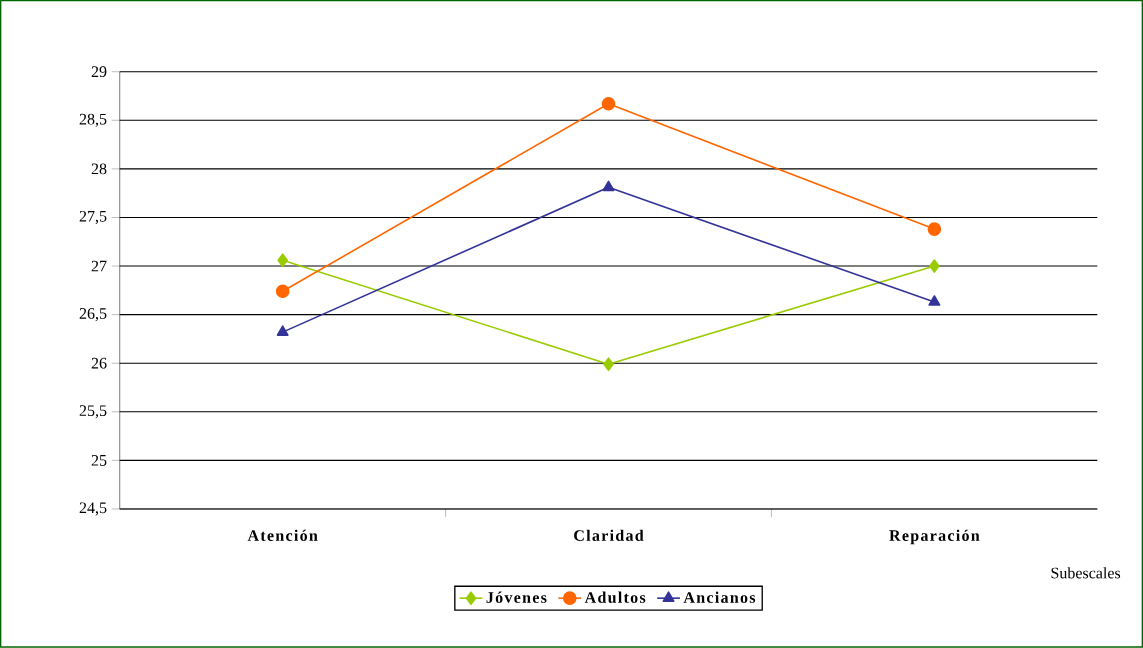  I want to click on x-tick-label: Atención, so click(282, 535).